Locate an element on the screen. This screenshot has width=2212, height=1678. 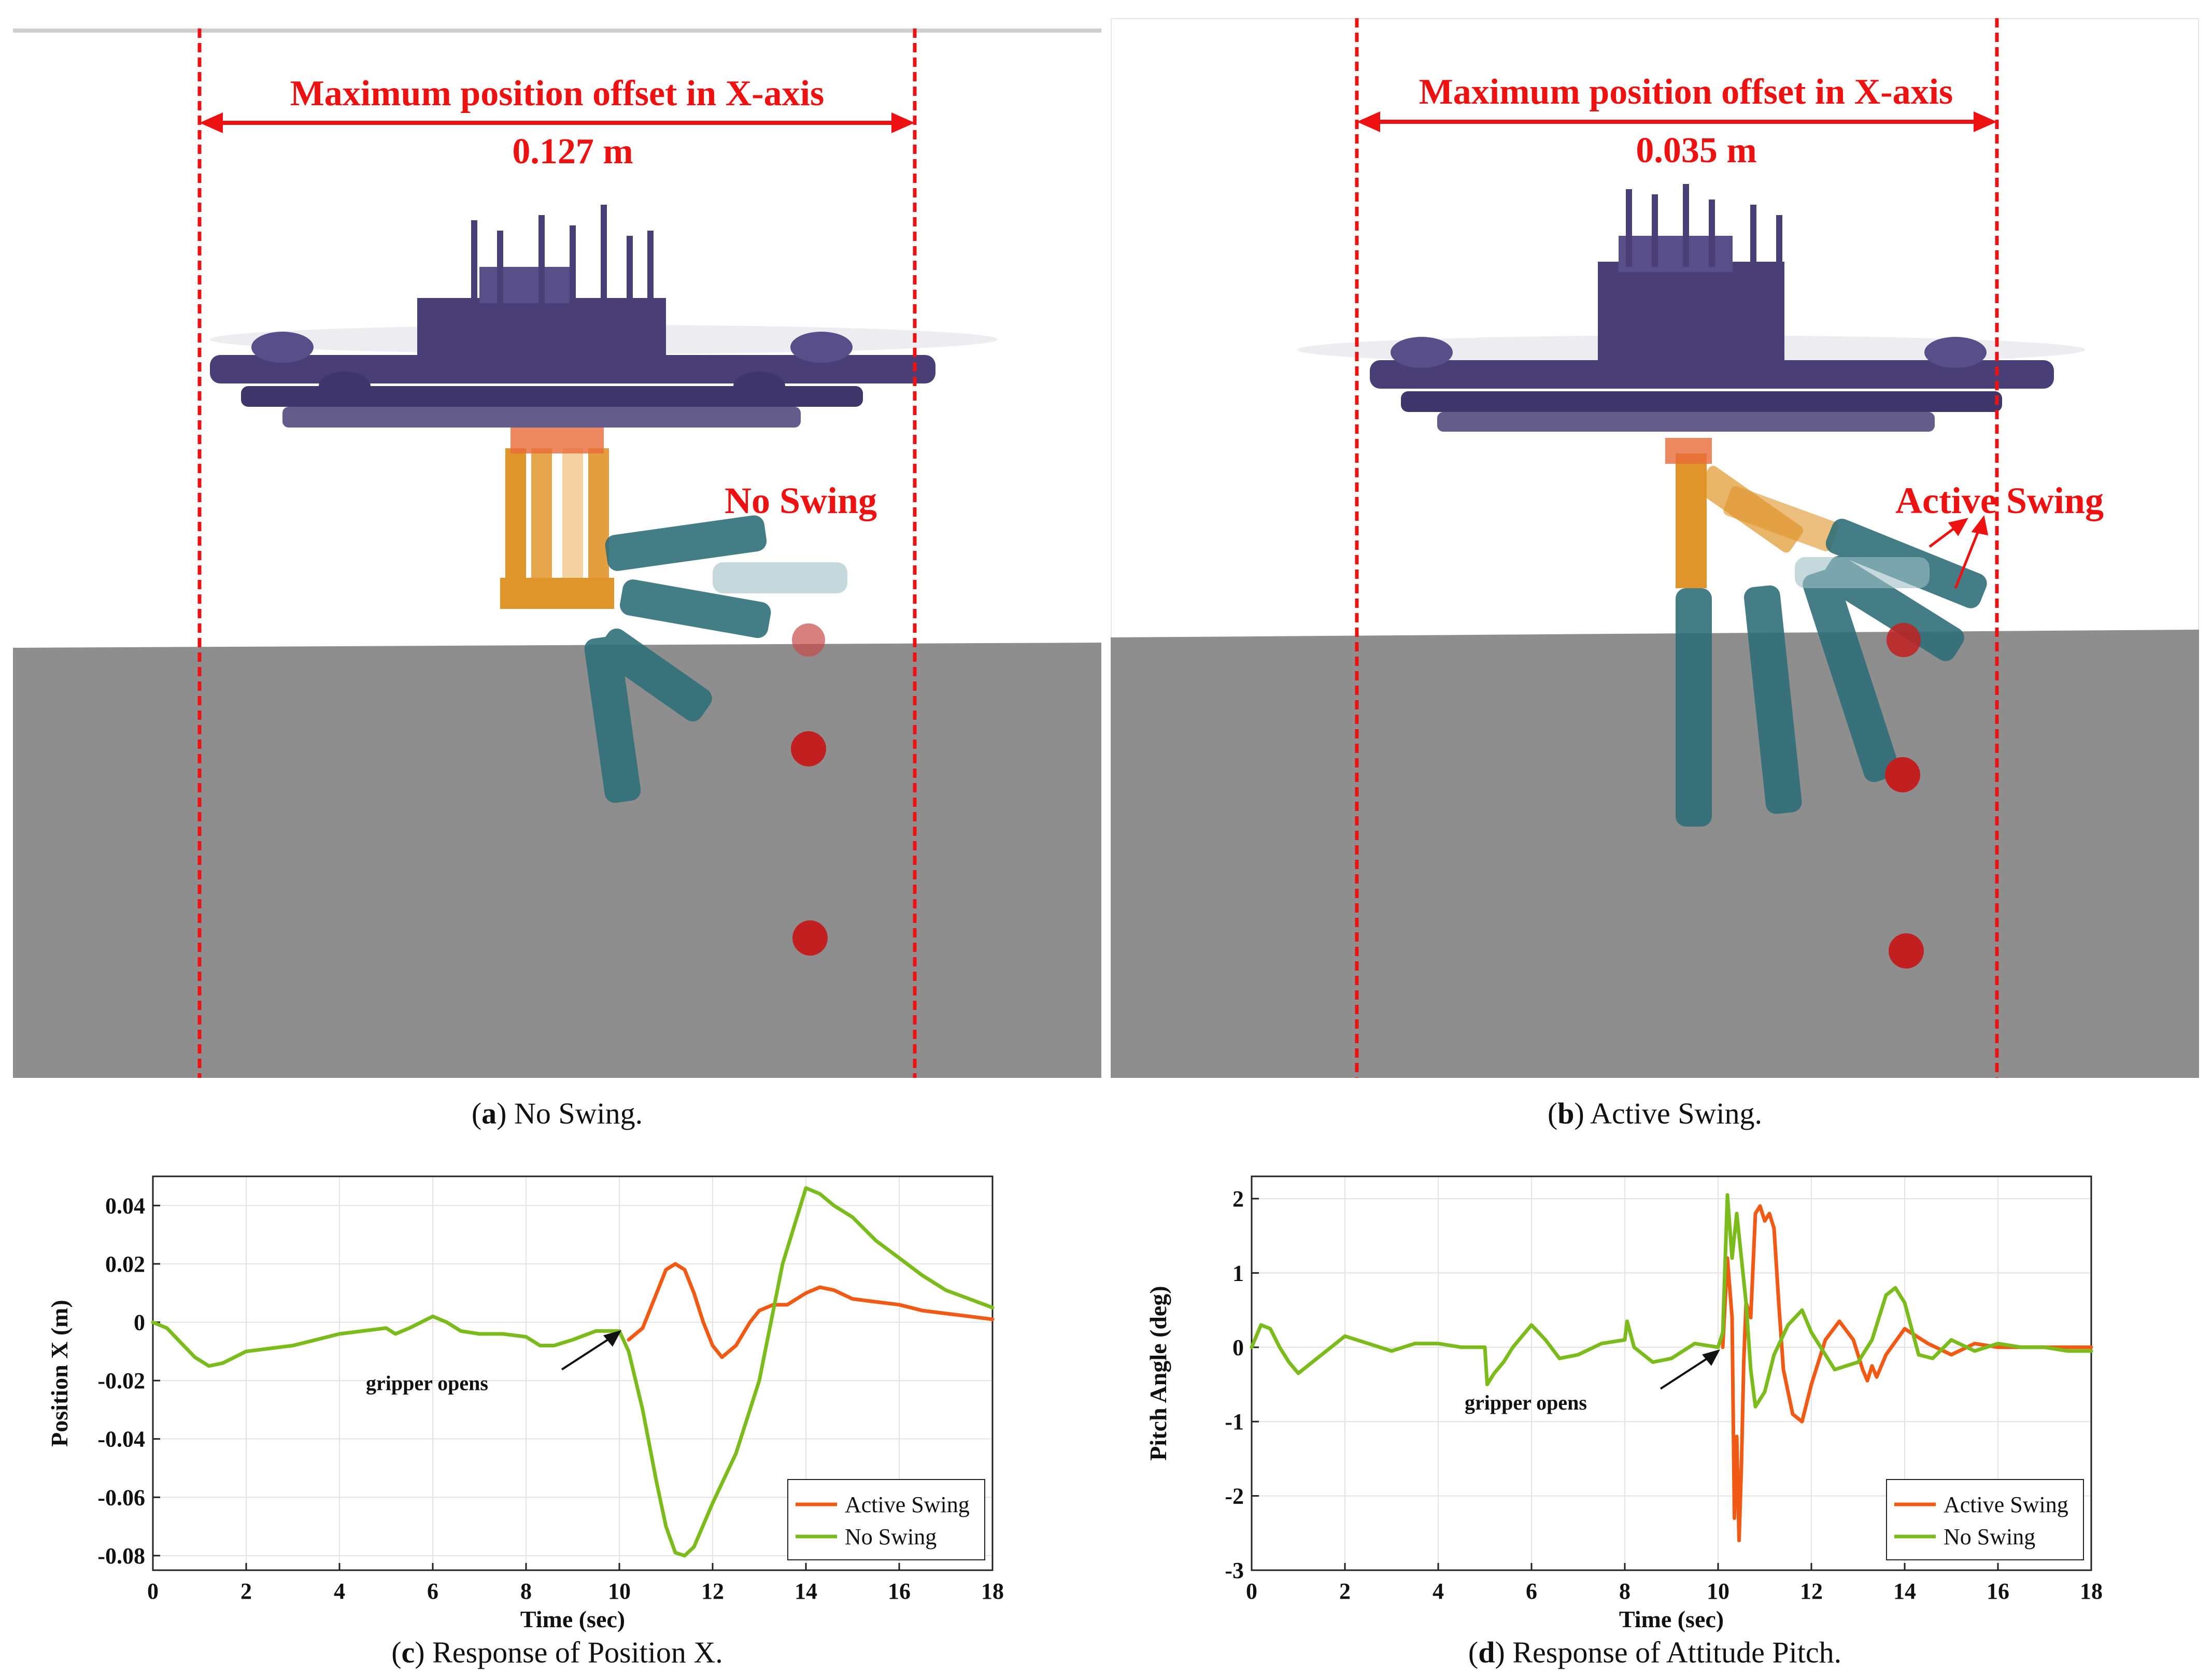
caption-a-letter: a is located at coordinates (489, 1113).